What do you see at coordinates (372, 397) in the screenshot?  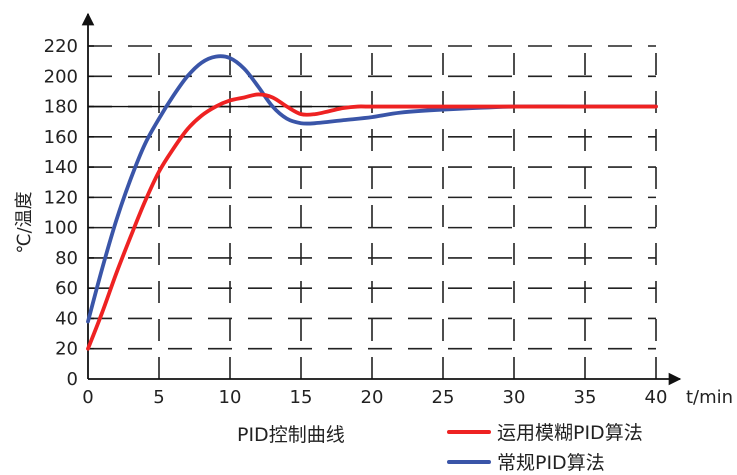 I see `x-tick-label: 20` at bounding box center [372, 397].